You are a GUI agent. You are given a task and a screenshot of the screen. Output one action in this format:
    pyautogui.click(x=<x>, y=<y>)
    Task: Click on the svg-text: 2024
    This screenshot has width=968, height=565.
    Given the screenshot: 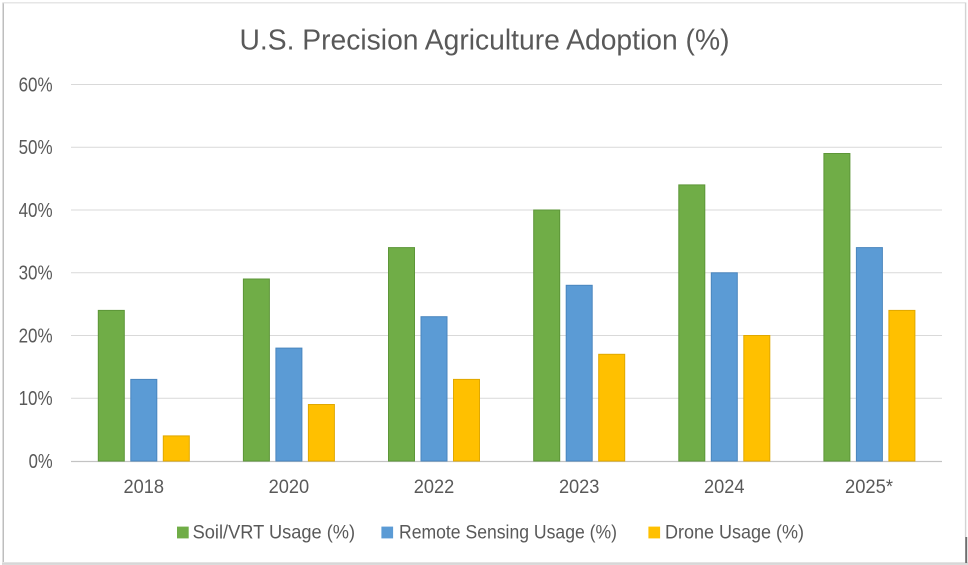 What is the action you would take?
    pyautogui.click(x=724, y=487)
    